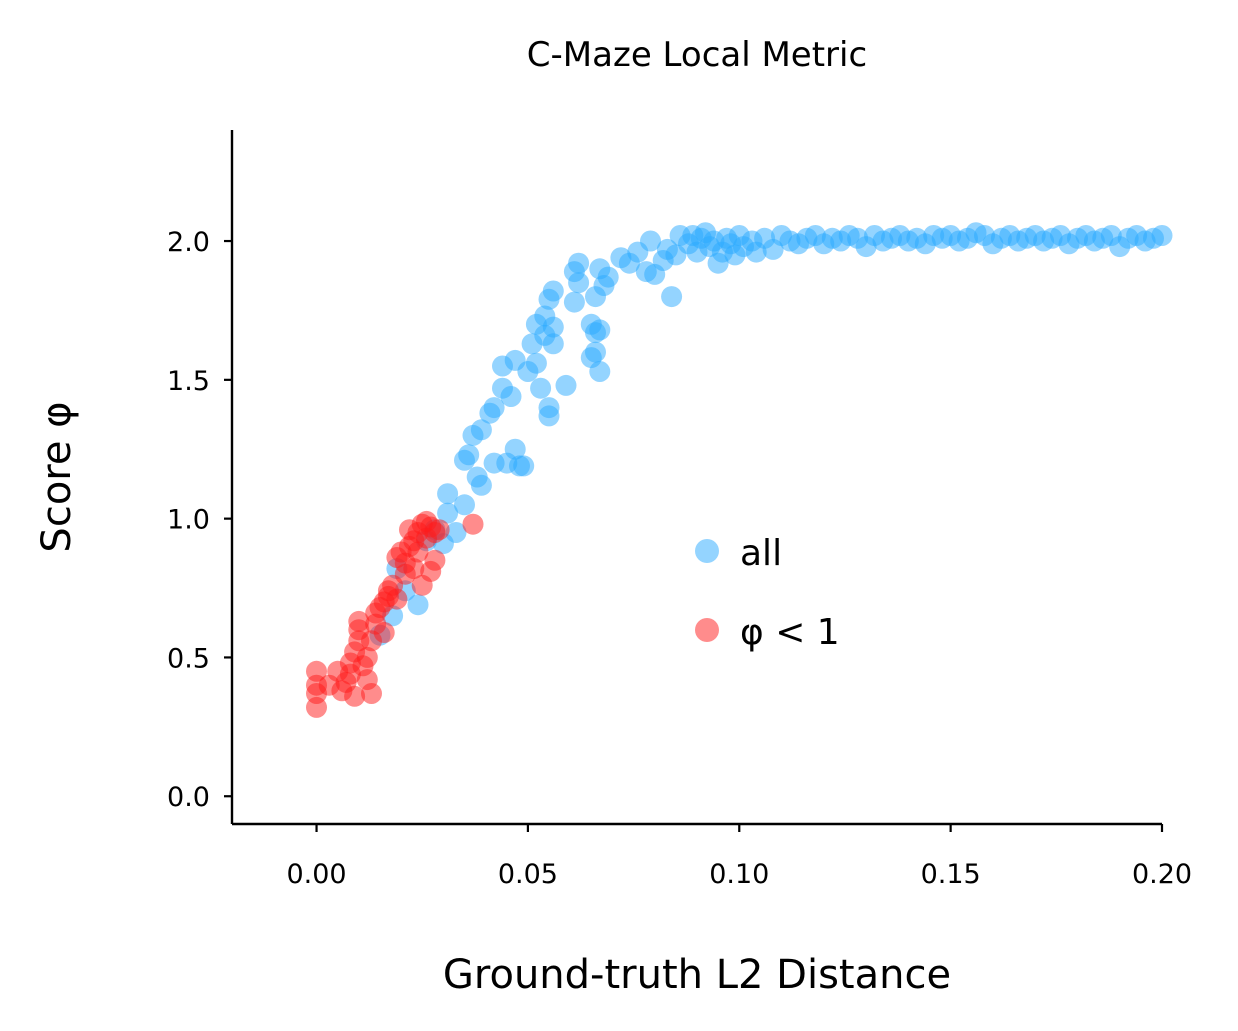 The height and width of the screenshot is (1031, 1238). Describe the element at coordinates (767, 593) in the screenshot. I see `legend: all φ < 1` at that location.